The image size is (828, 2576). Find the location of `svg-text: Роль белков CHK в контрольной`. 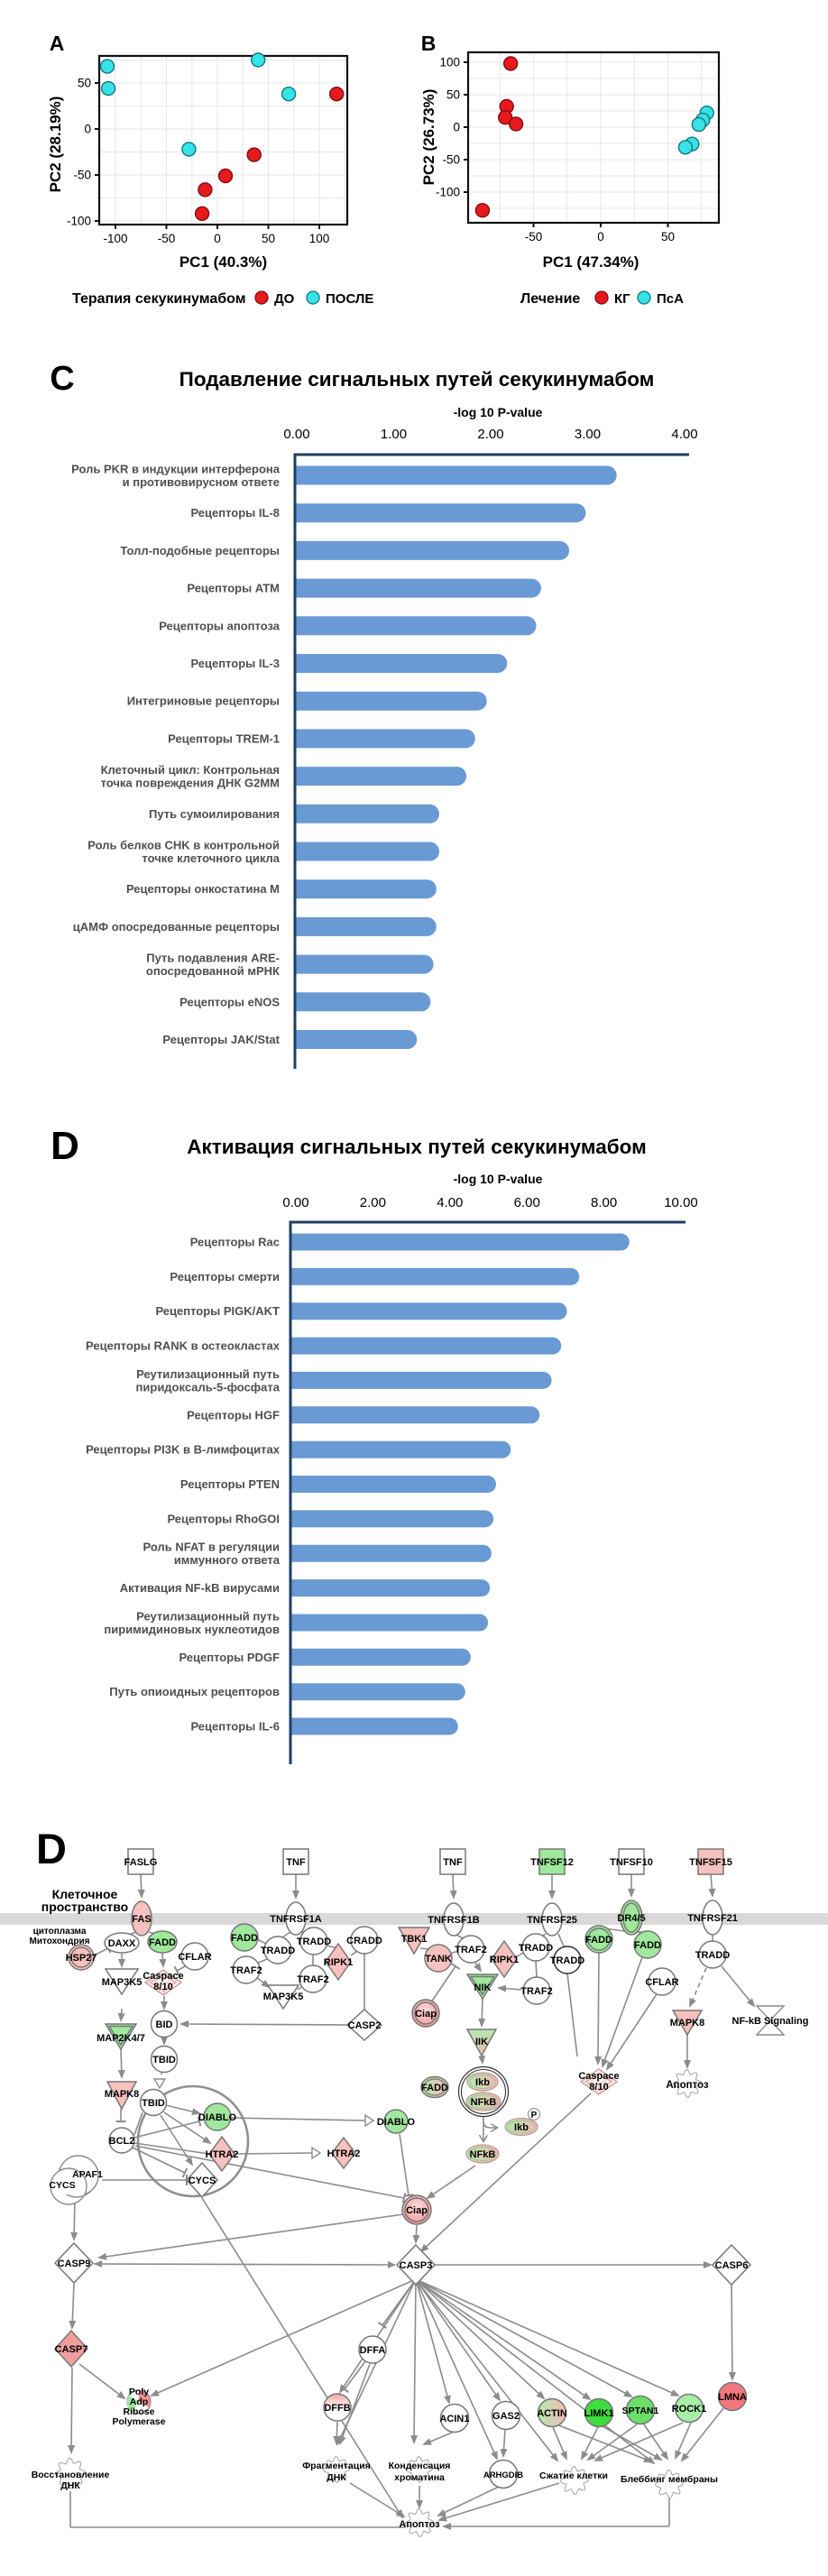

svg-text: Роль белков CHK в контрольной is located at coordinates (184, 845).